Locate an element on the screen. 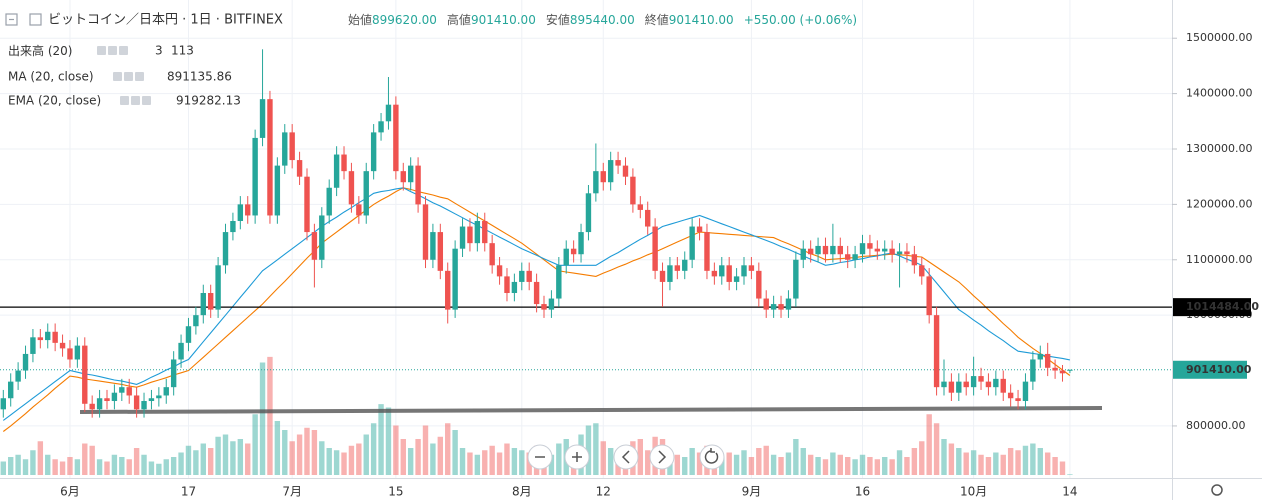 This screenshot has width=1262, height=500. reset-button is located at coordinates (712, 457).